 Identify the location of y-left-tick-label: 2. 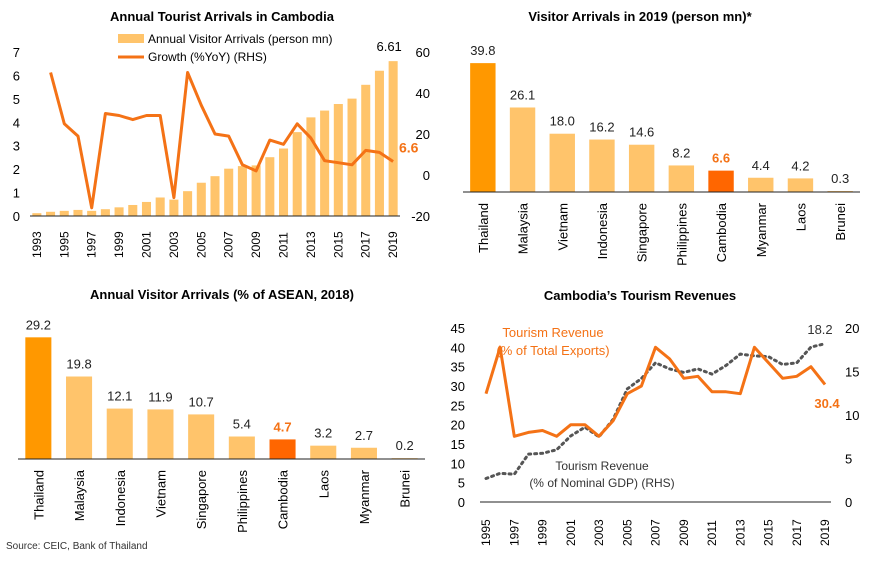
(16, 169).